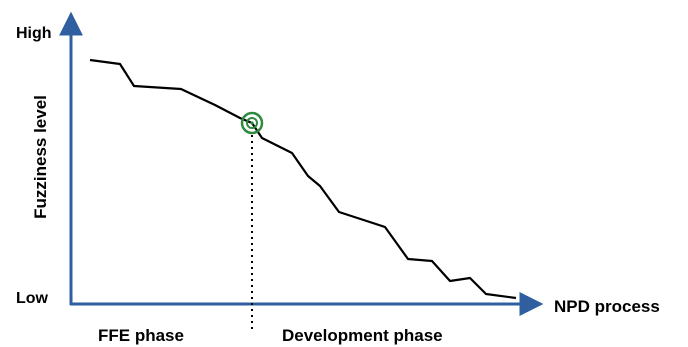 Image resolution: width=688 pixels, height=347 pixels. What do you see at coordinates (141, 335) in the screenshot?
I see `ffe-phase-label: FFE phase` at bounding box center [141, 335].